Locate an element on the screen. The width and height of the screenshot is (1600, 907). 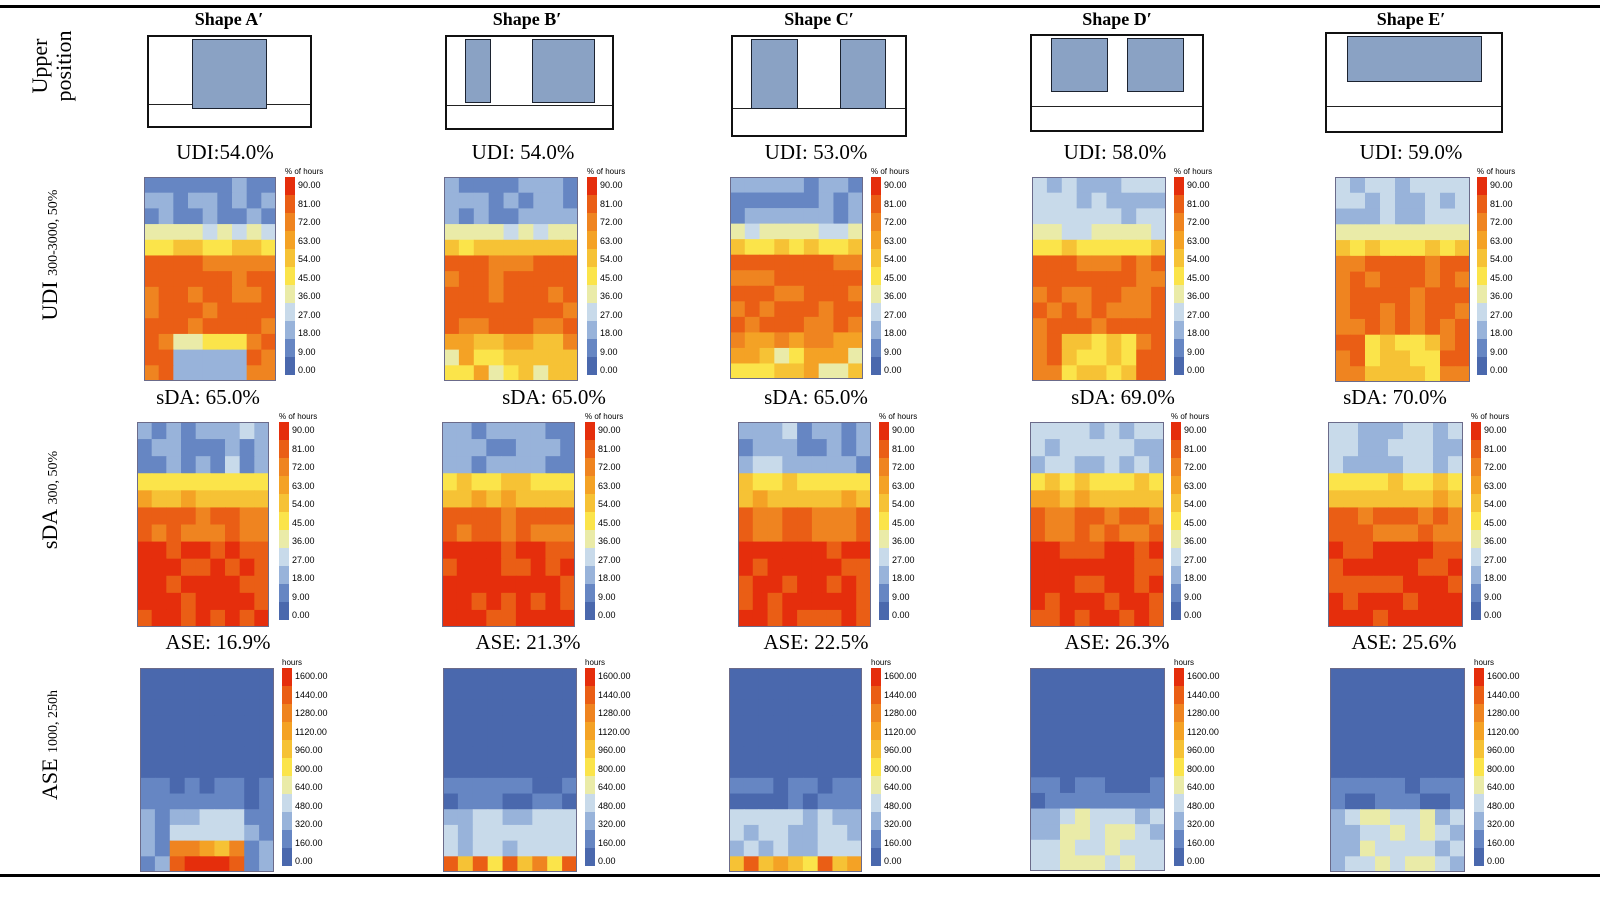
window-d-left is located at coordinates (1079, 65).